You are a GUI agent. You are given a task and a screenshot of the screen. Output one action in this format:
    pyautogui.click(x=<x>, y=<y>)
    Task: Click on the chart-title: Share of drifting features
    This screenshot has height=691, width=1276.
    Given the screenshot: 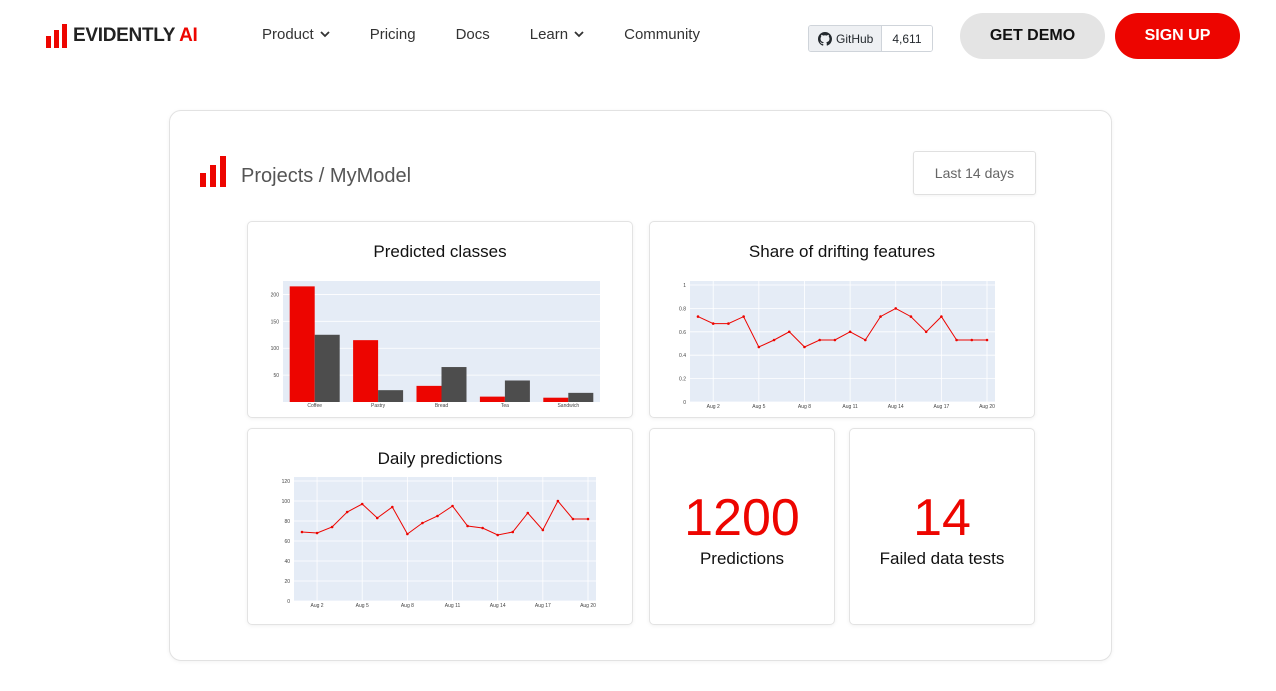 What is the action you would take?
    pyautogui.click(x=842, y=251)
    